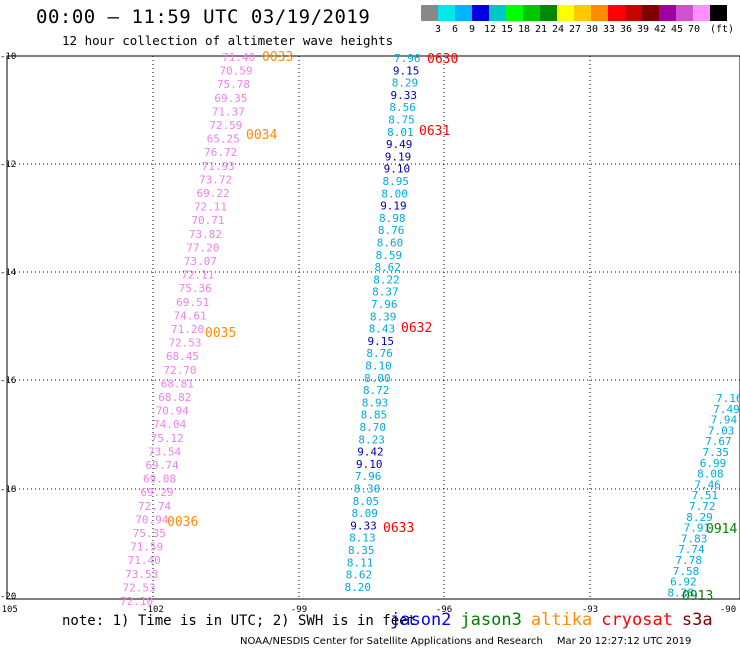 The width and height of the screenshot is (740, 650). I want to click on altika-swh-value: 72.10, so click(136, 601).